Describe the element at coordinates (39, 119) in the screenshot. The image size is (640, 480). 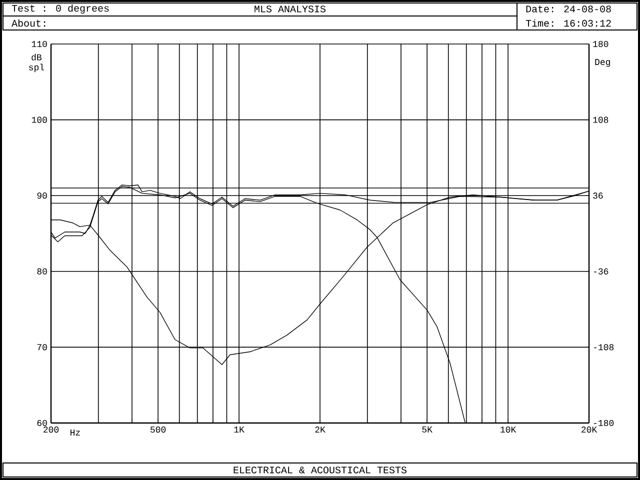
I see `y-tick-label: 100` at that location.